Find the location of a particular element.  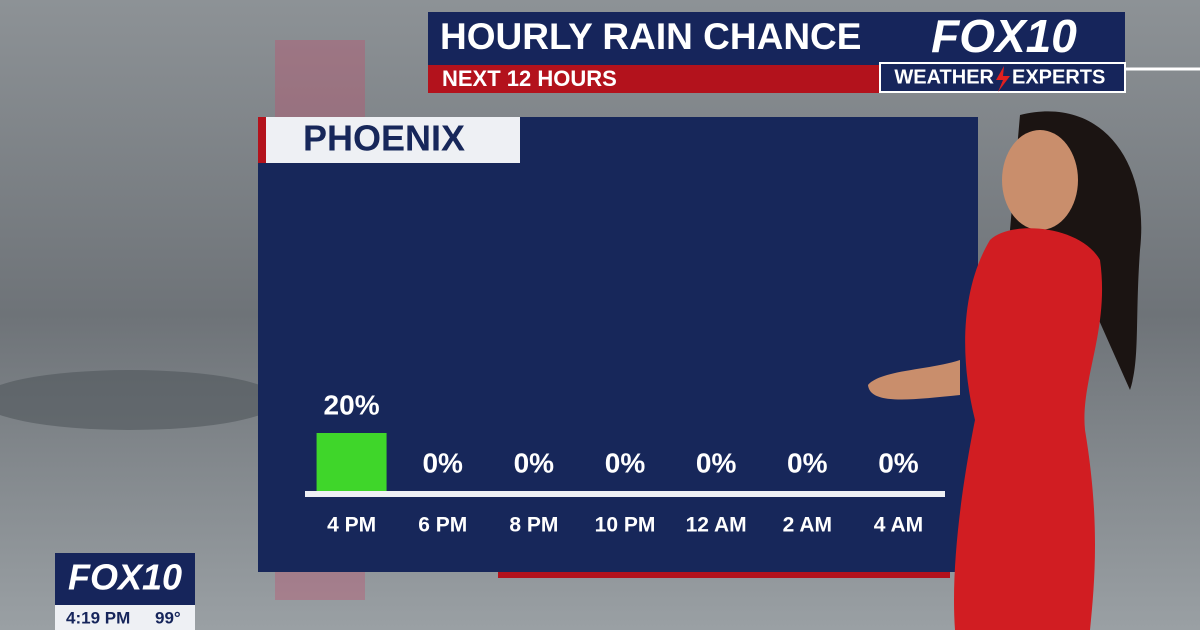

subtitle-banner is located at coordinates (654, 79).